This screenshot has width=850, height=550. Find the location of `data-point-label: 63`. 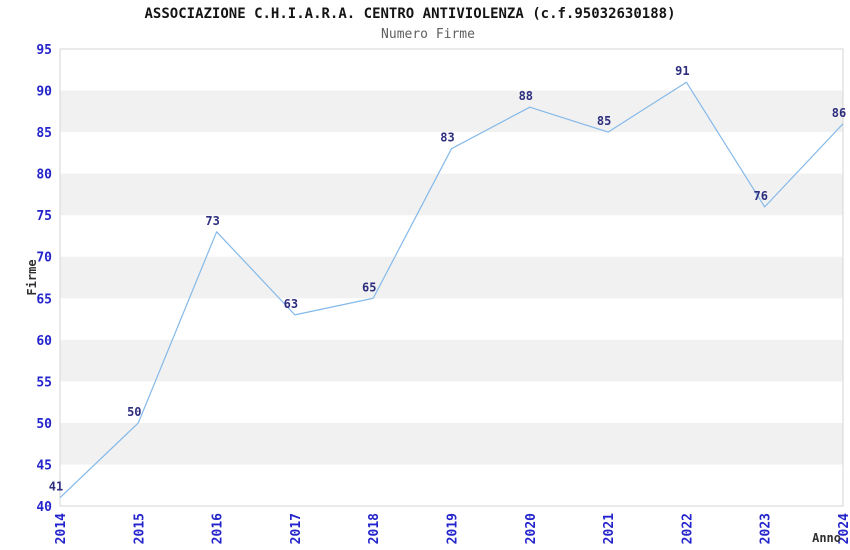

data-point-label: 63 is located at coordinates (291, 304).